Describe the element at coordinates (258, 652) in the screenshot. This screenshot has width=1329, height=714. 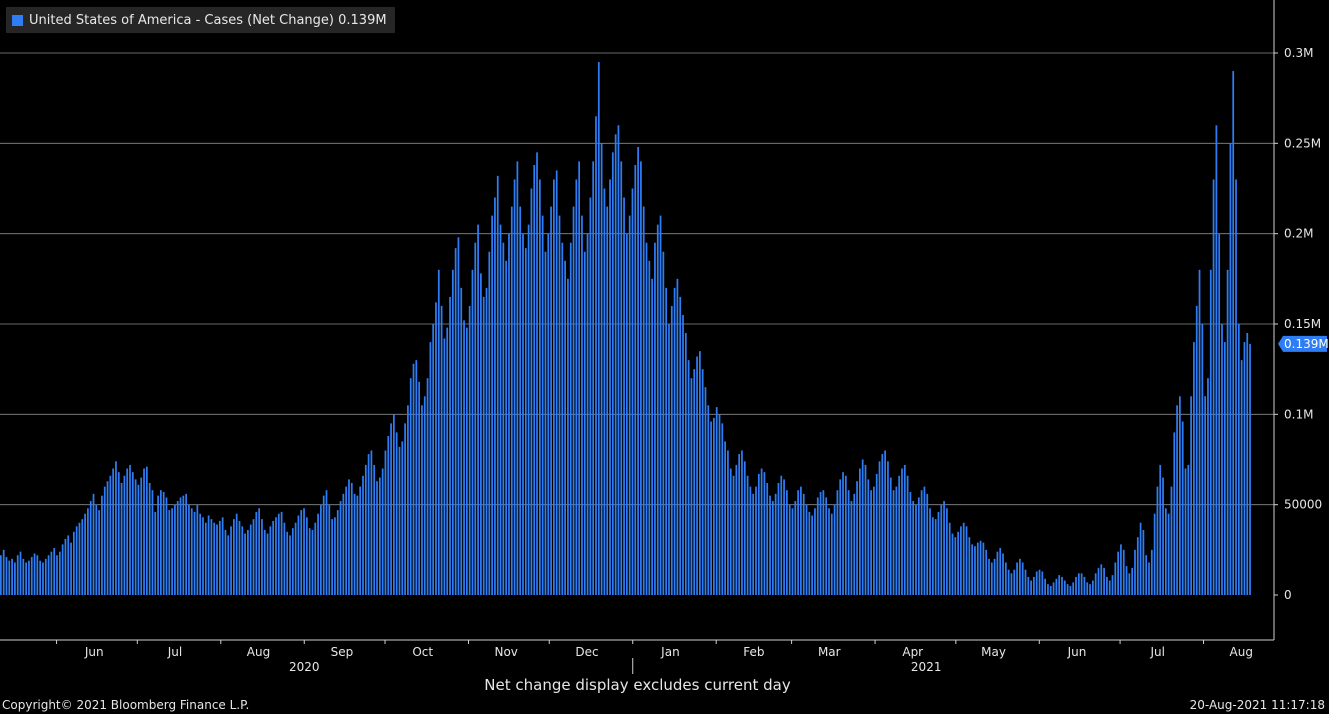
I see `x-tick-label: Aug` at that location.